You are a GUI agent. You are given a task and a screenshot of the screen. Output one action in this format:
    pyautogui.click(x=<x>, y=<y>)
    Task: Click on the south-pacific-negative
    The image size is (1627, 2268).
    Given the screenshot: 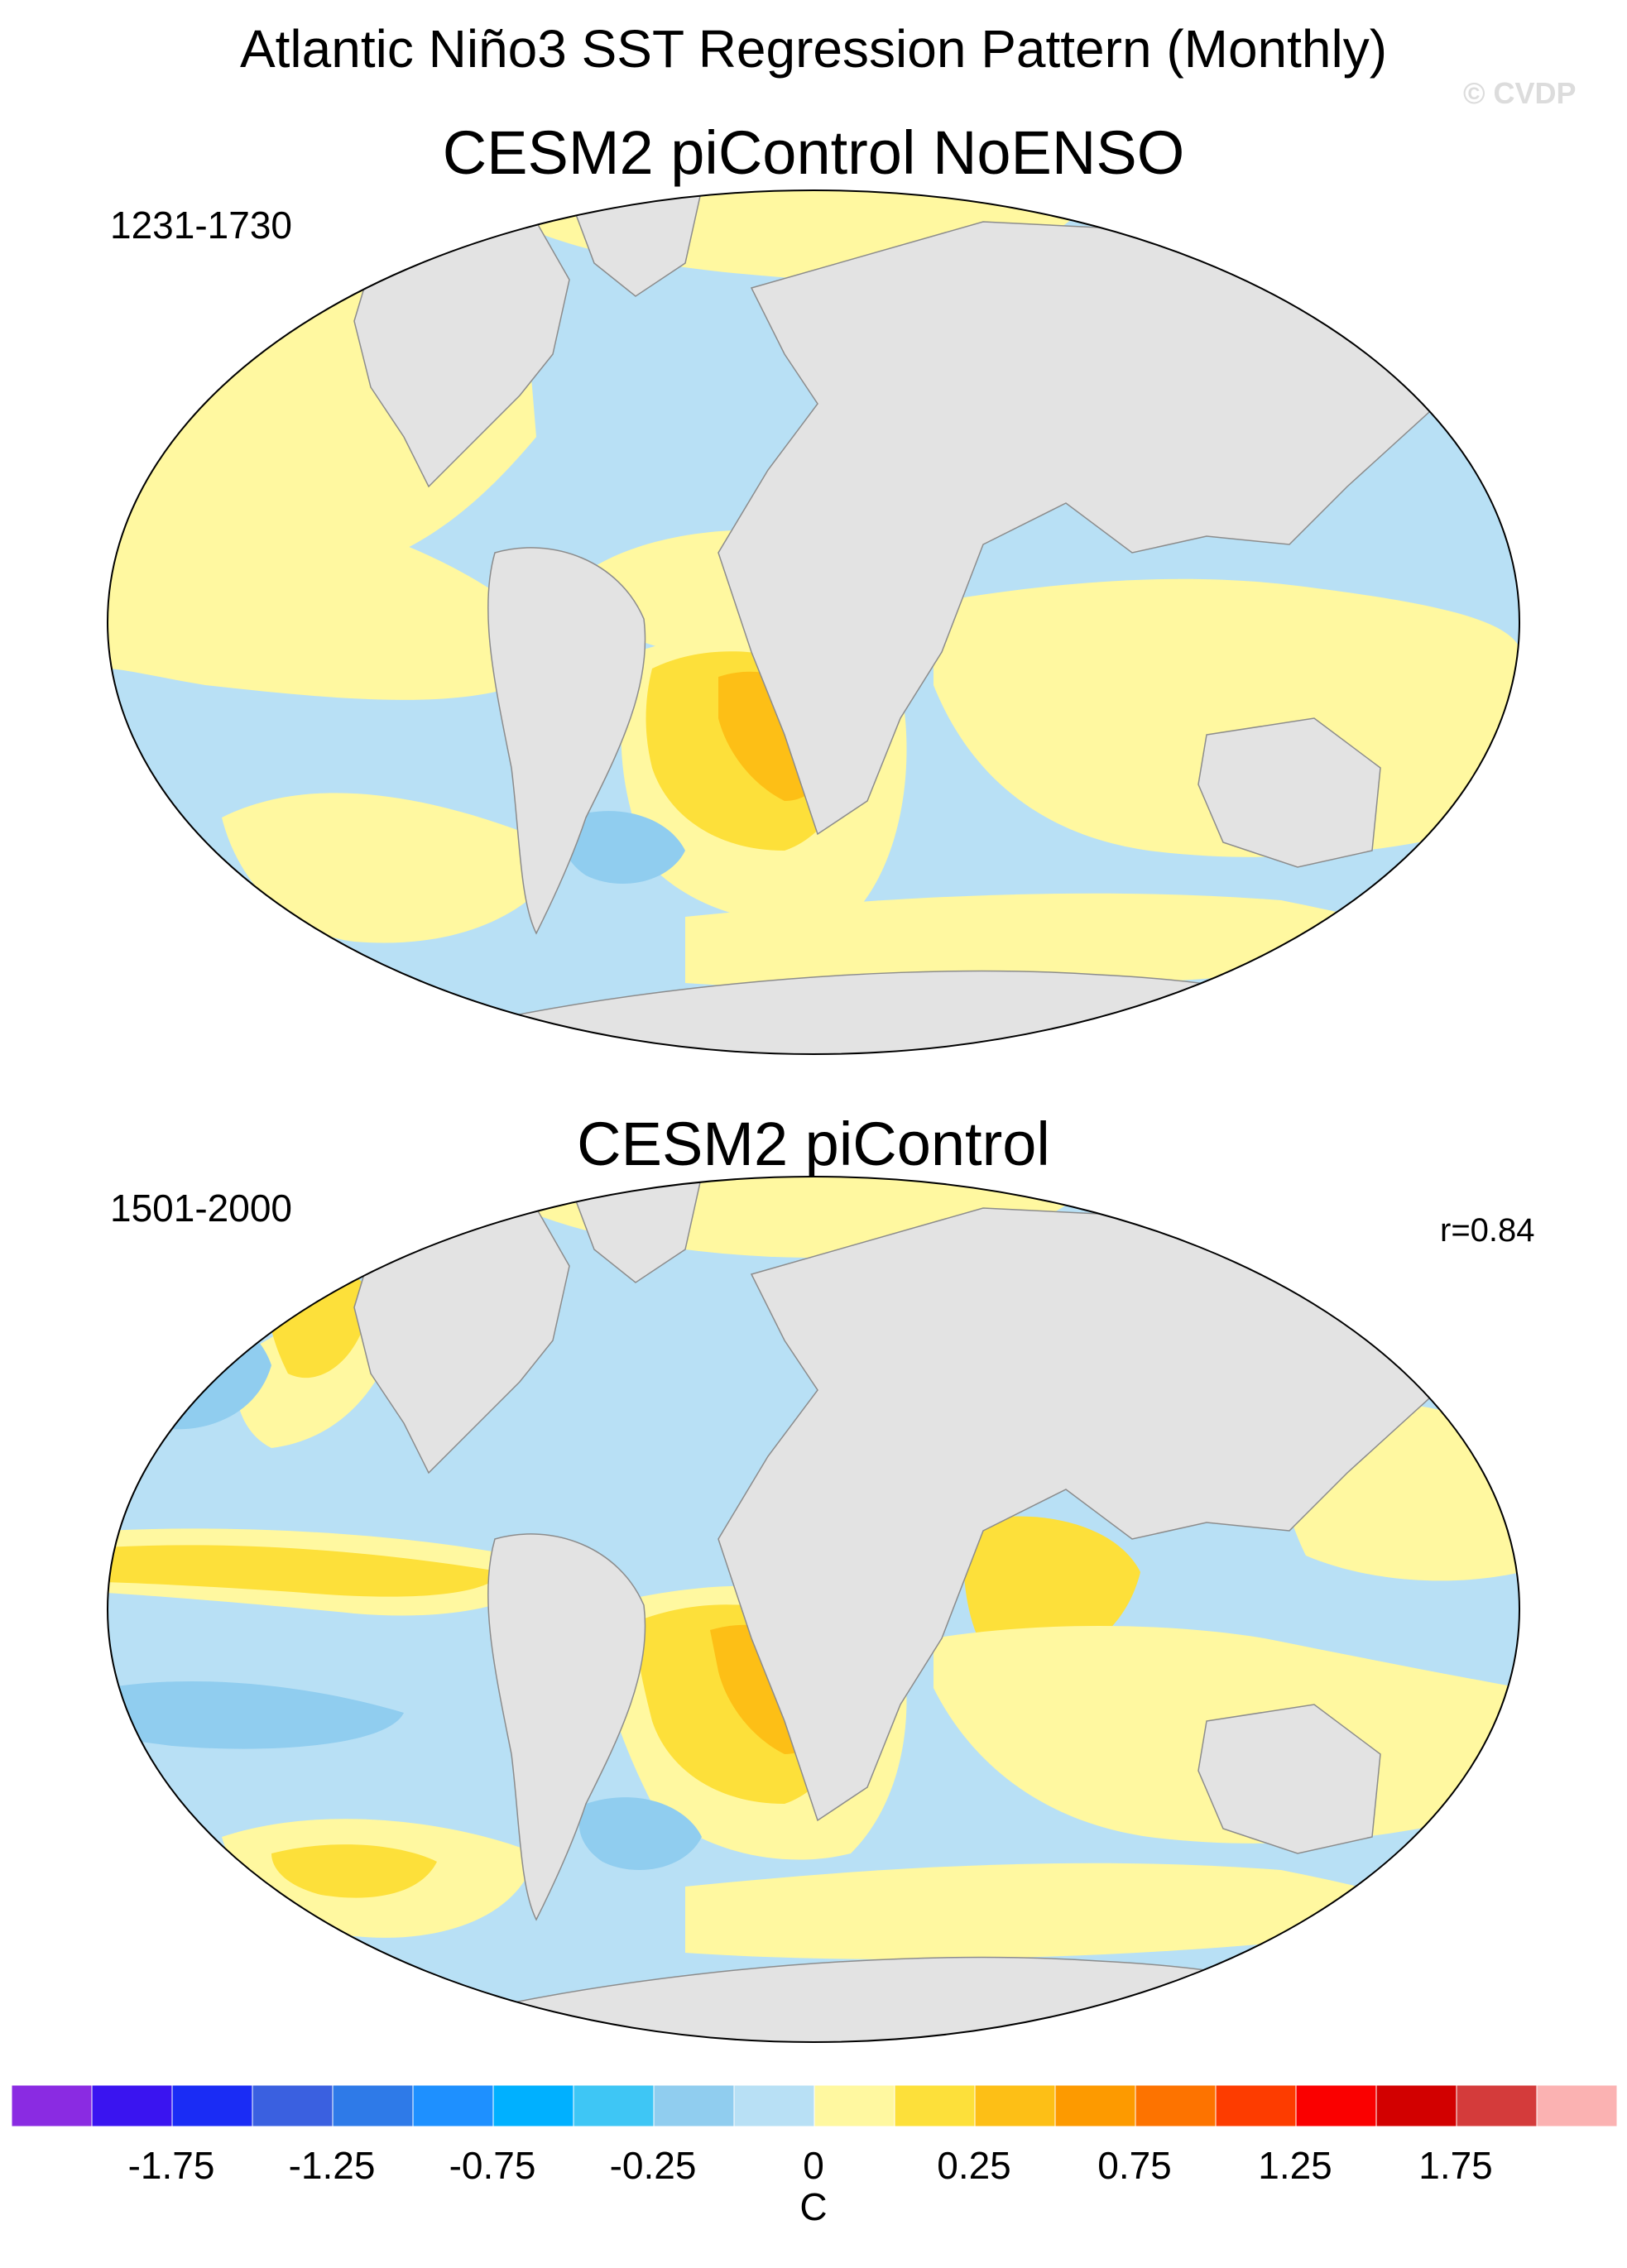 What is the action you would take?
    pyautogui.click(x=256, y=1715)
    